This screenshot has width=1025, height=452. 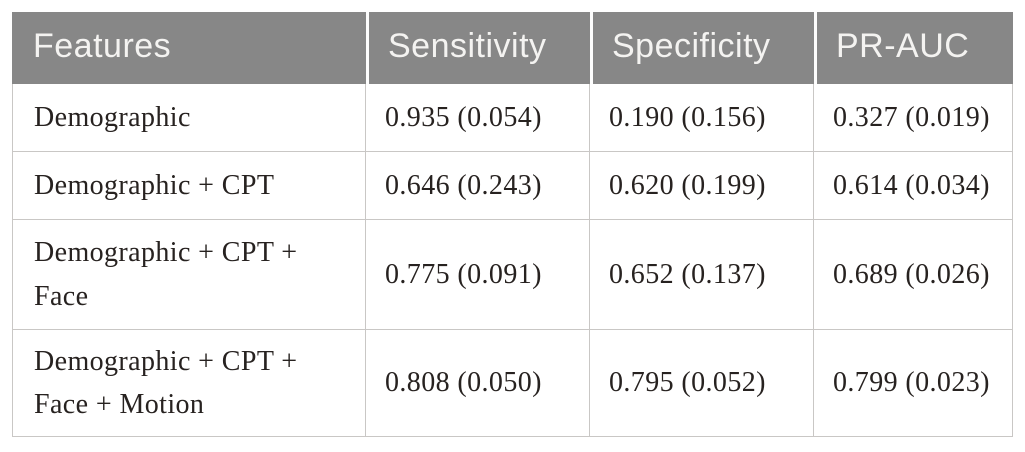 What do you see at coordinates (189, 383) in the screenshot?
I see `cell-features: Demographic + CPT + Face + Motion` at bounding box center [189, 383].